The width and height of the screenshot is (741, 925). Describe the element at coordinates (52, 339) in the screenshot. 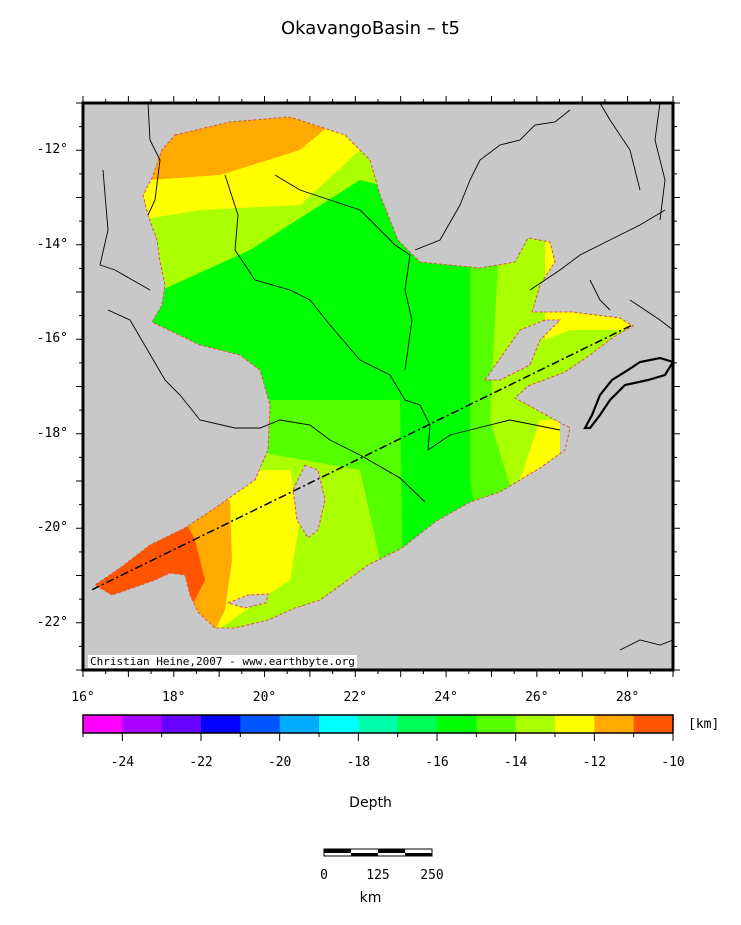

I see `latitude-label: -16°` at that location.